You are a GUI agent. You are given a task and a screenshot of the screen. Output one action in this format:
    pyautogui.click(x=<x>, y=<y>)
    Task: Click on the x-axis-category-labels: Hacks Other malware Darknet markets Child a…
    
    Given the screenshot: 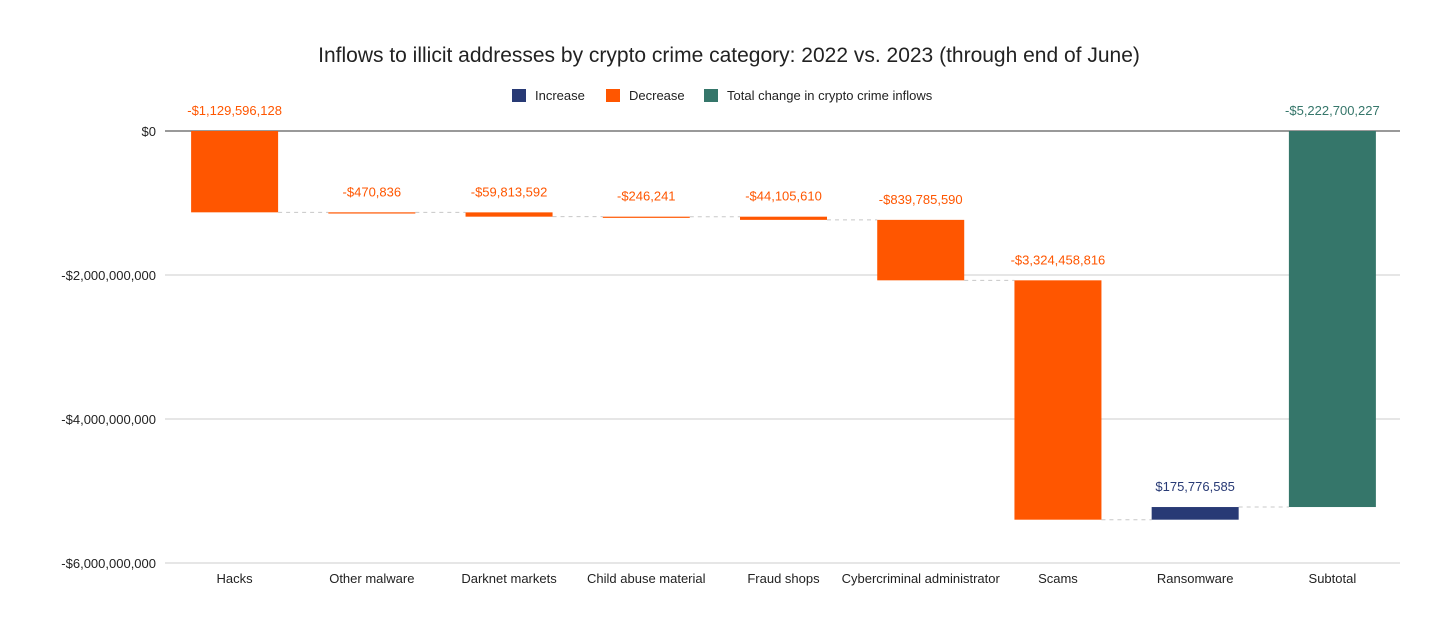 What is the action you would take?
    pyautogui.click(x=787, y=578)
    